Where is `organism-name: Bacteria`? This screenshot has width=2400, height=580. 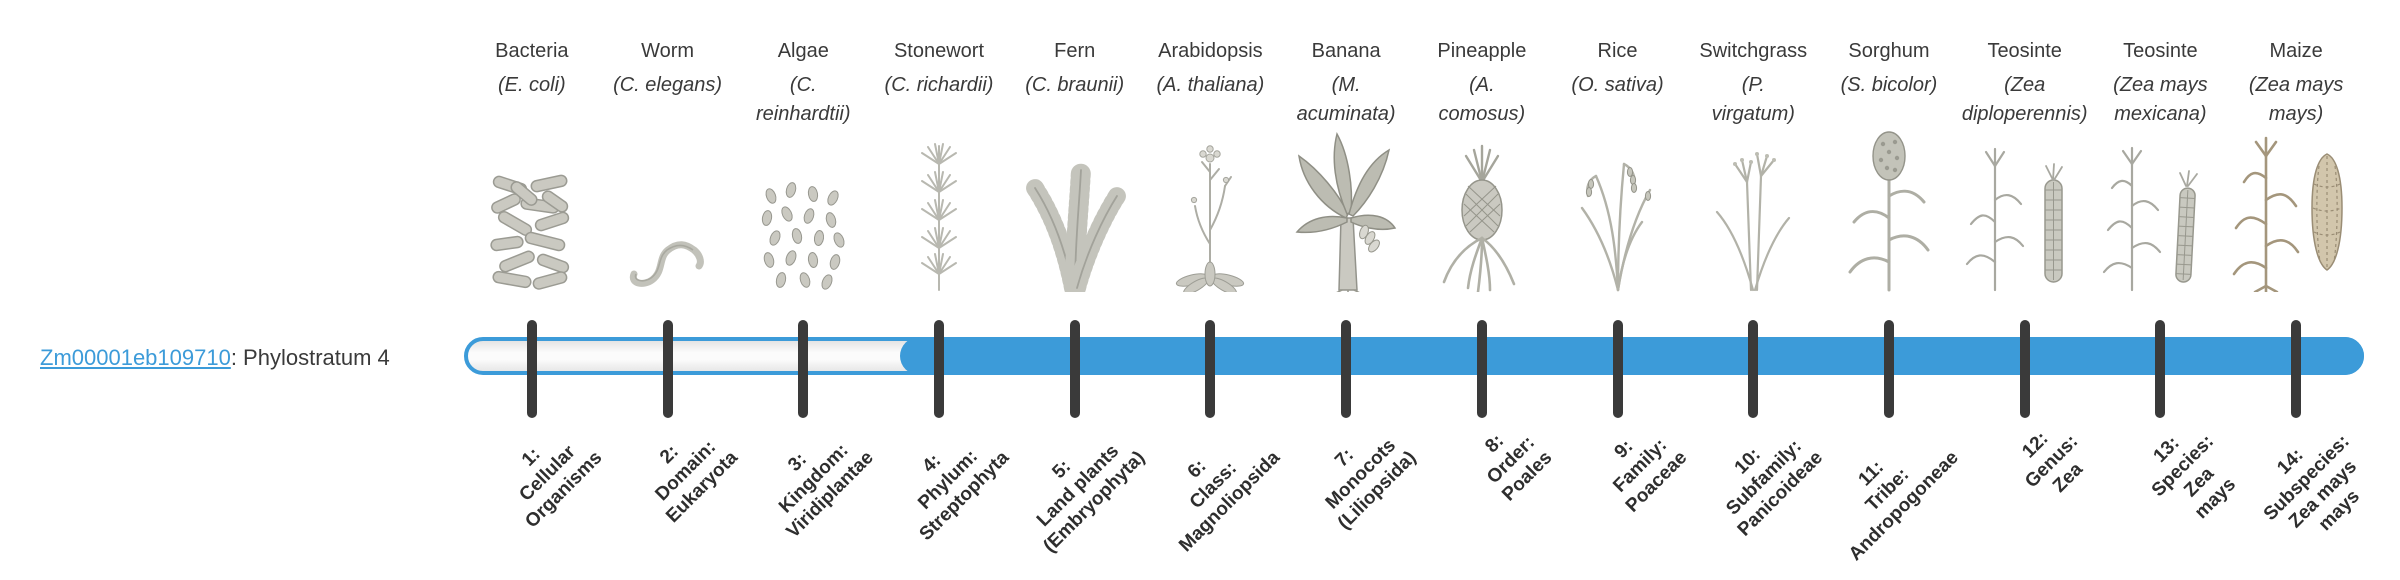
organism-name: Bacteria is located at coordinates (532, 51).